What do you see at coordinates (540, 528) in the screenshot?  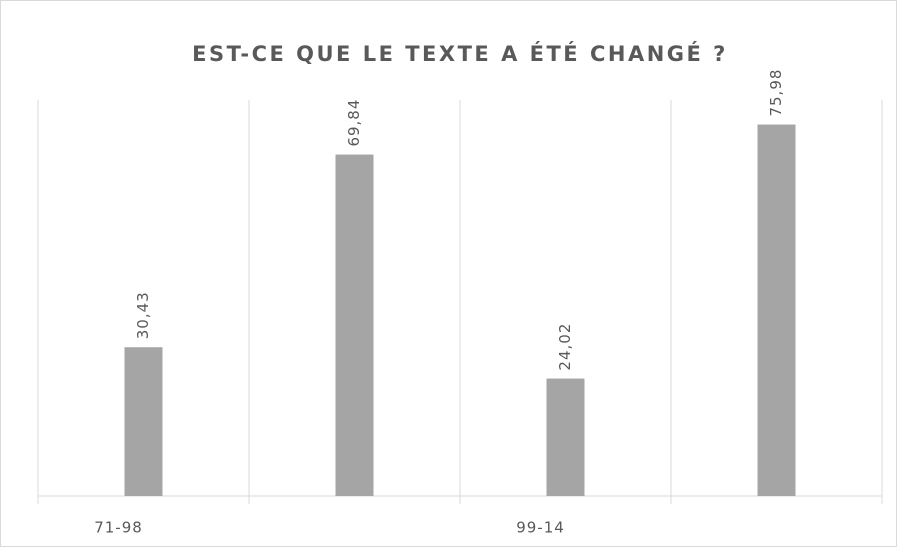 I see `x-tick-label: 99-14` at bounding box center [540, 528].